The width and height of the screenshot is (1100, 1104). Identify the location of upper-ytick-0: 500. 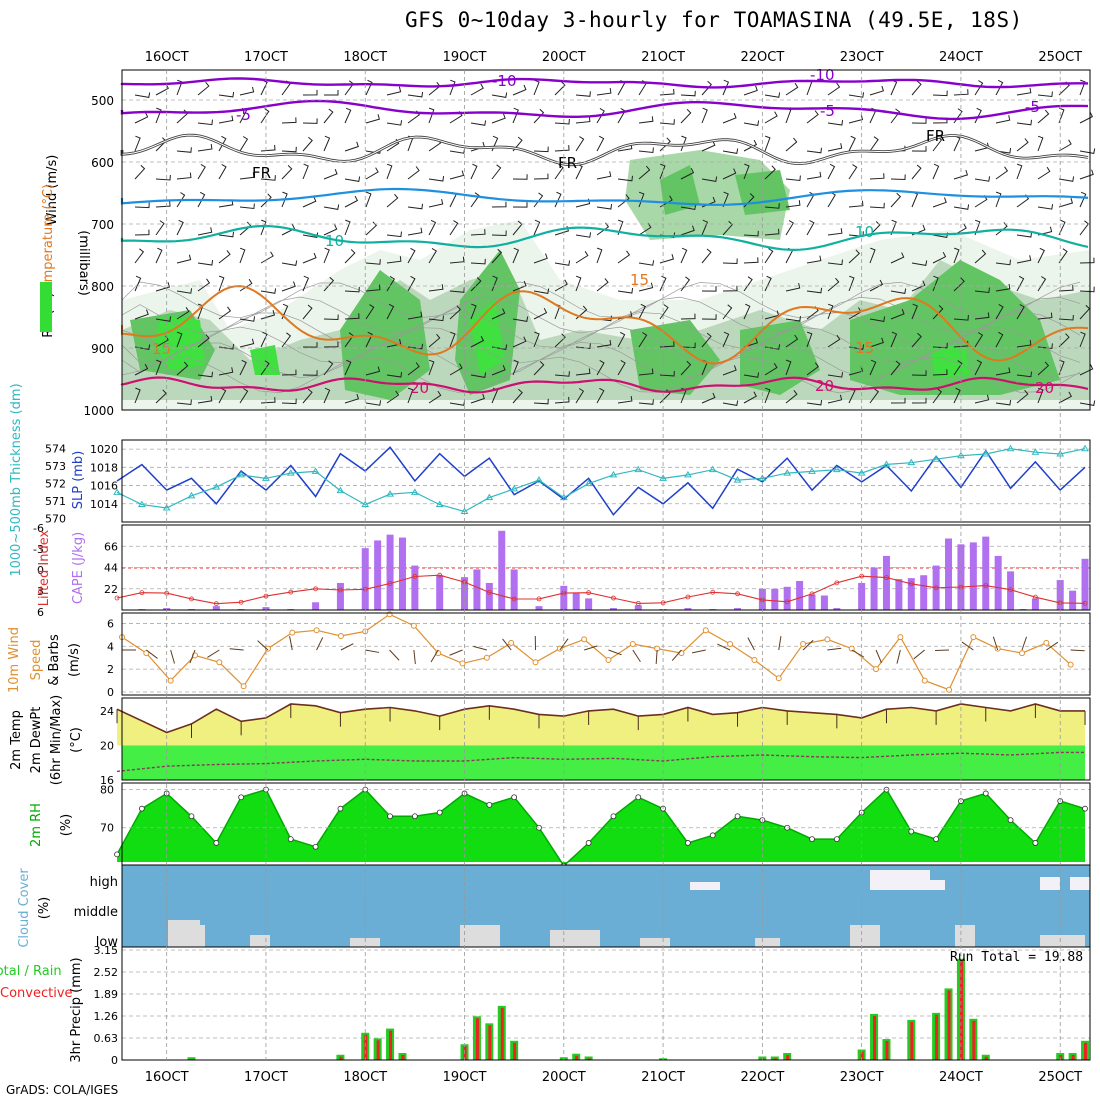
(102, 101).